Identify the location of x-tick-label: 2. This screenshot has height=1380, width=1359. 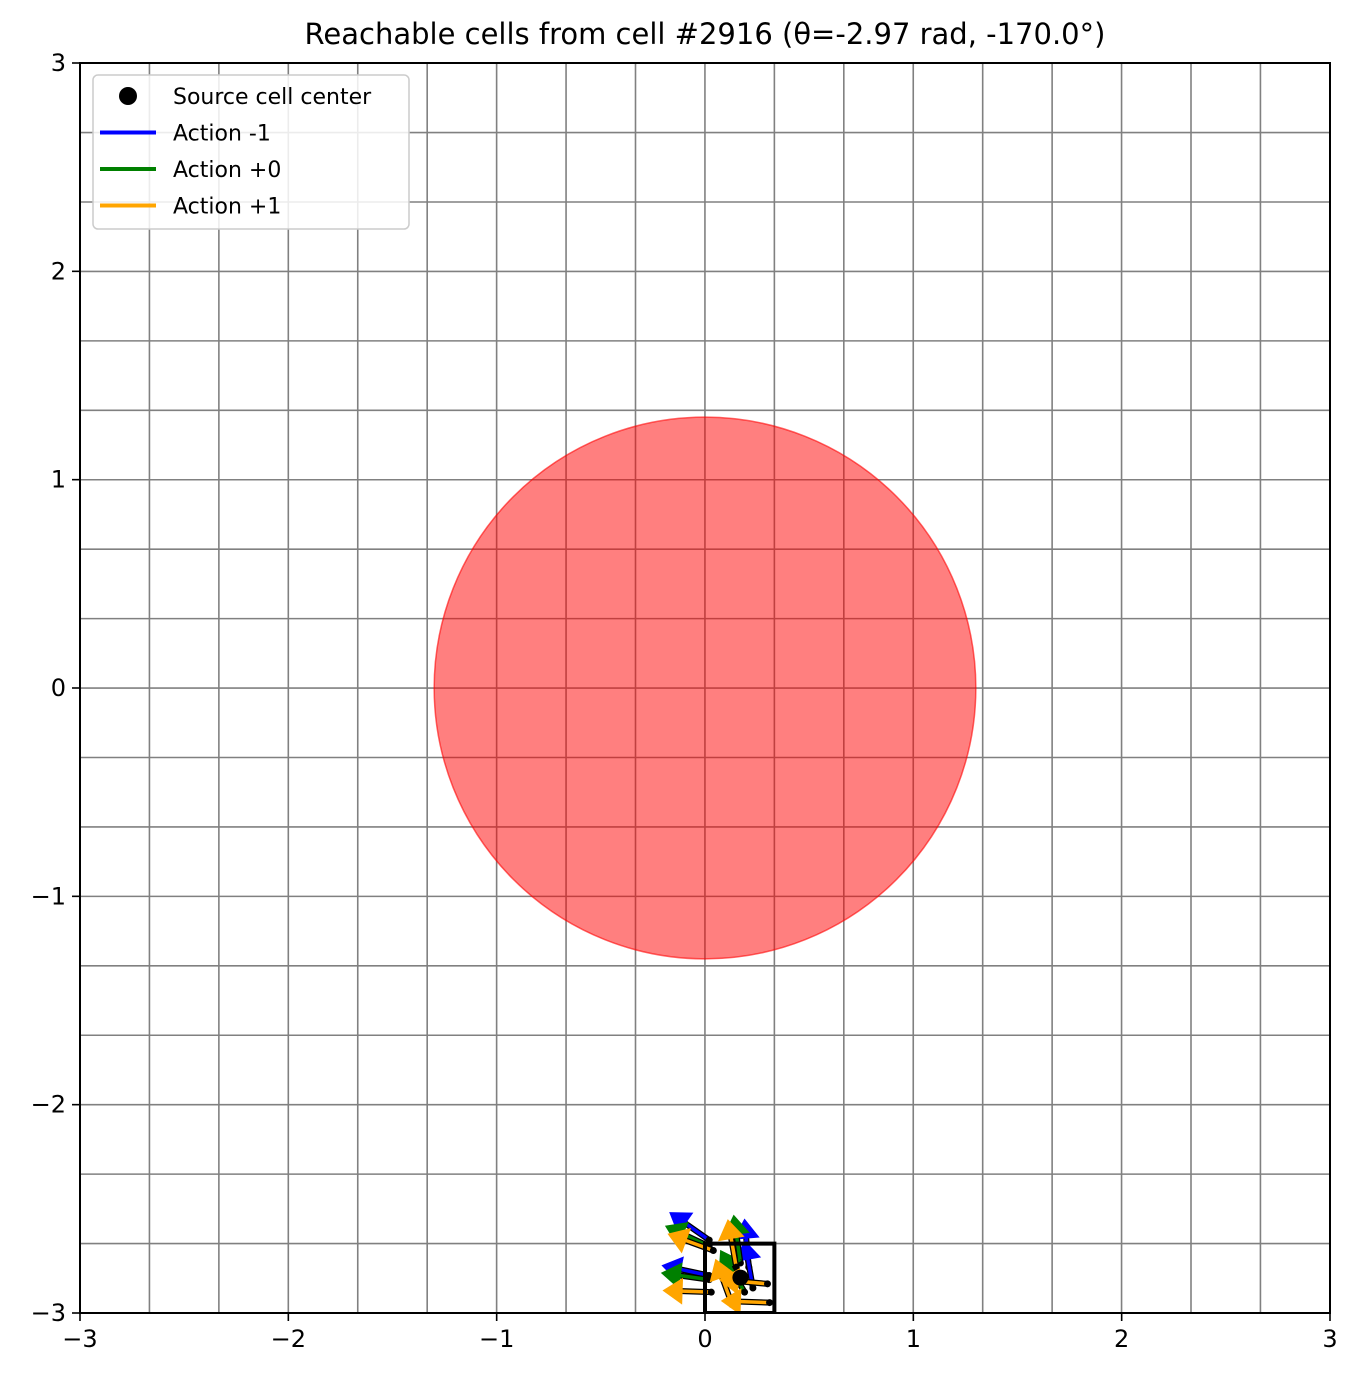
(1121, 1339).